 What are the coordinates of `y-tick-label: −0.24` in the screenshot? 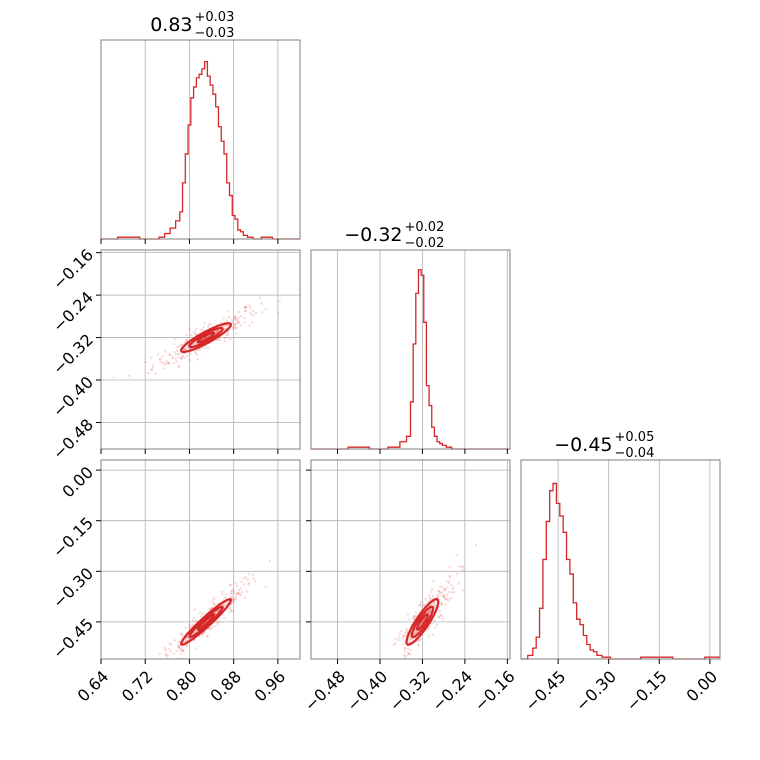 It's located at (73, 312).